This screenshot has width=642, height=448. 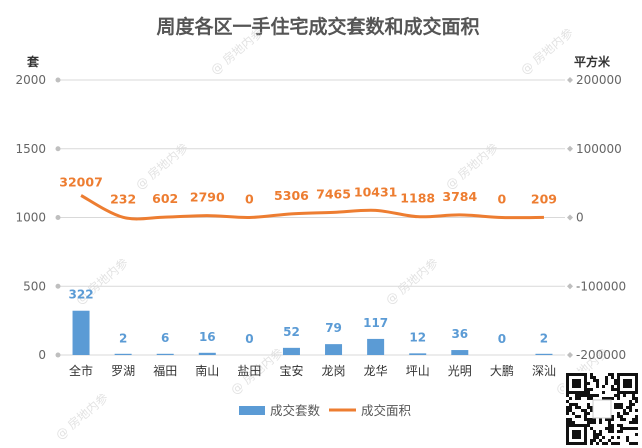 I want to click on category-label: 深汕, so click(x=544, y=371).